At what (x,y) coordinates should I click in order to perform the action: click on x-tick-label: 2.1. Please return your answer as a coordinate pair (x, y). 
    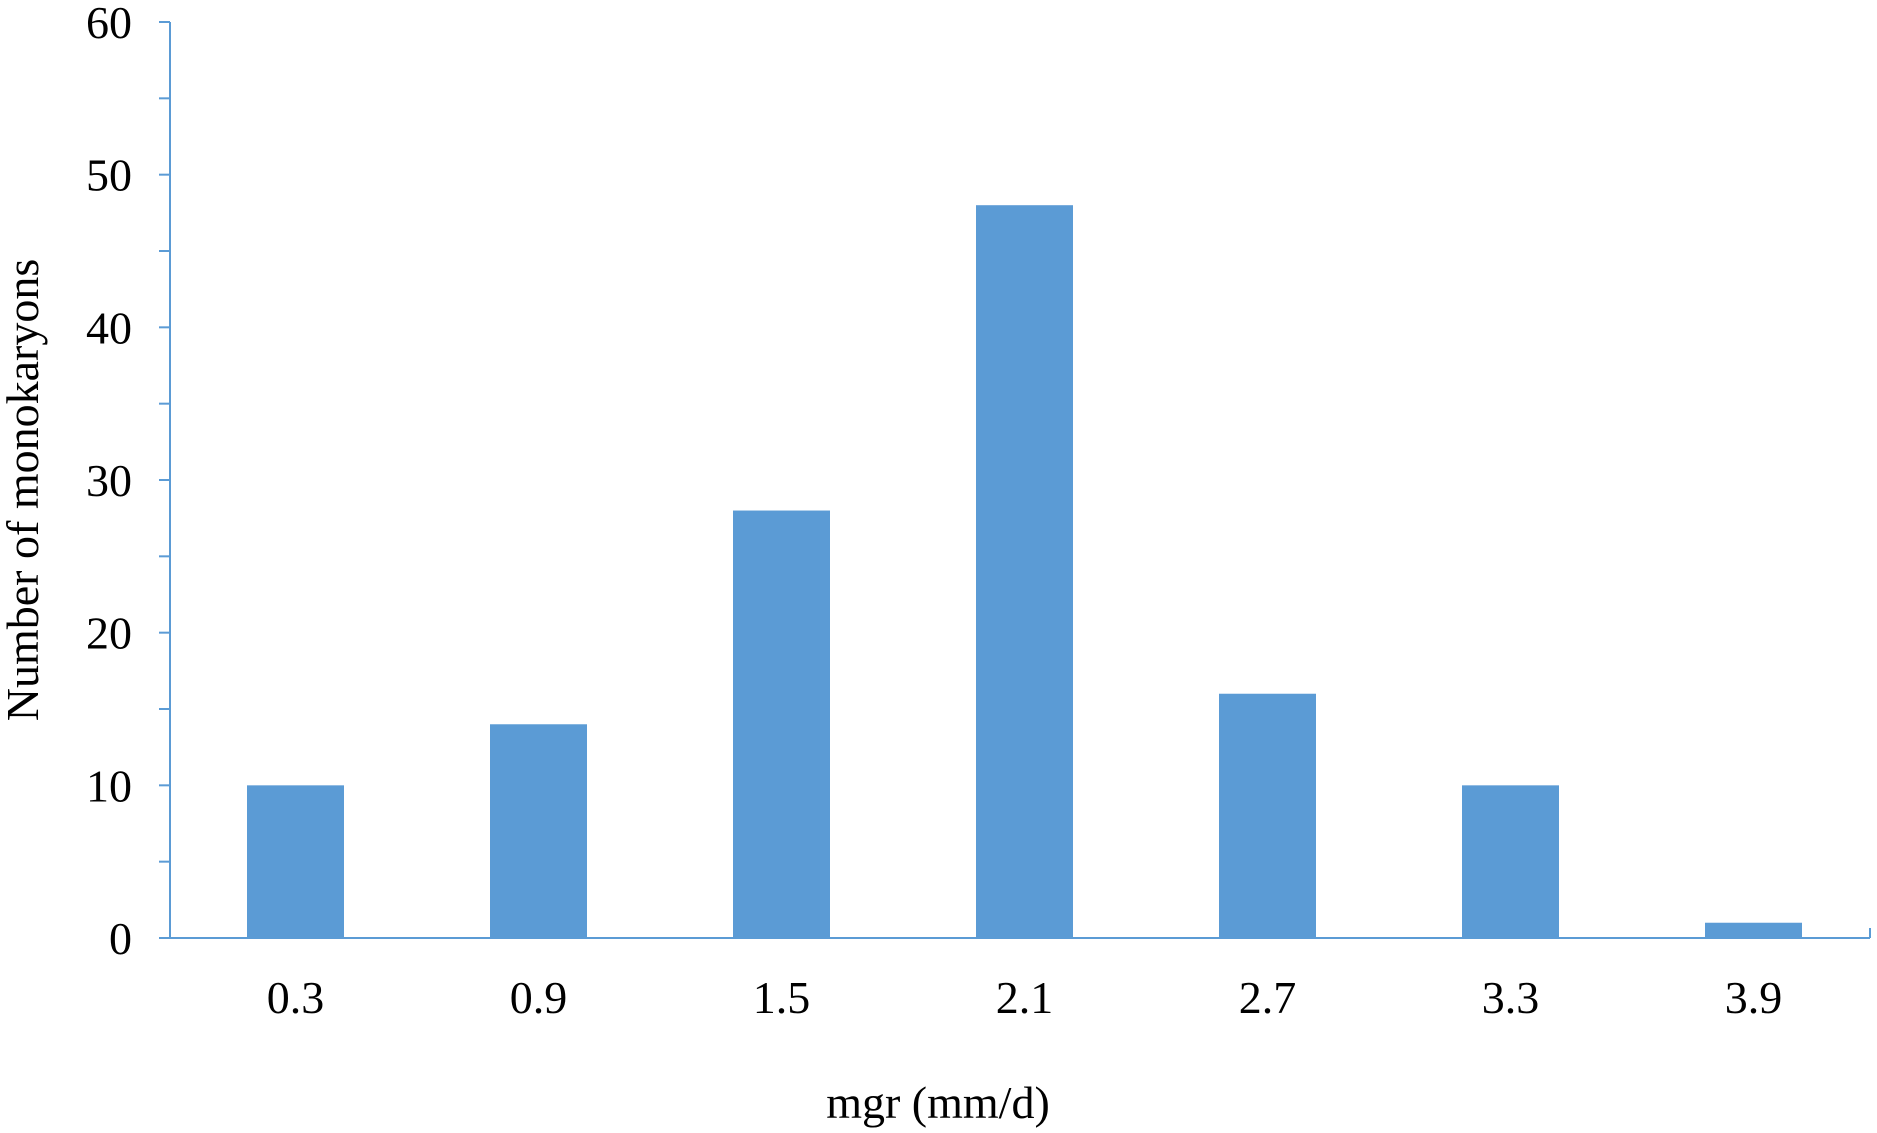
    Looking at the image, I should click on (1025, 997).